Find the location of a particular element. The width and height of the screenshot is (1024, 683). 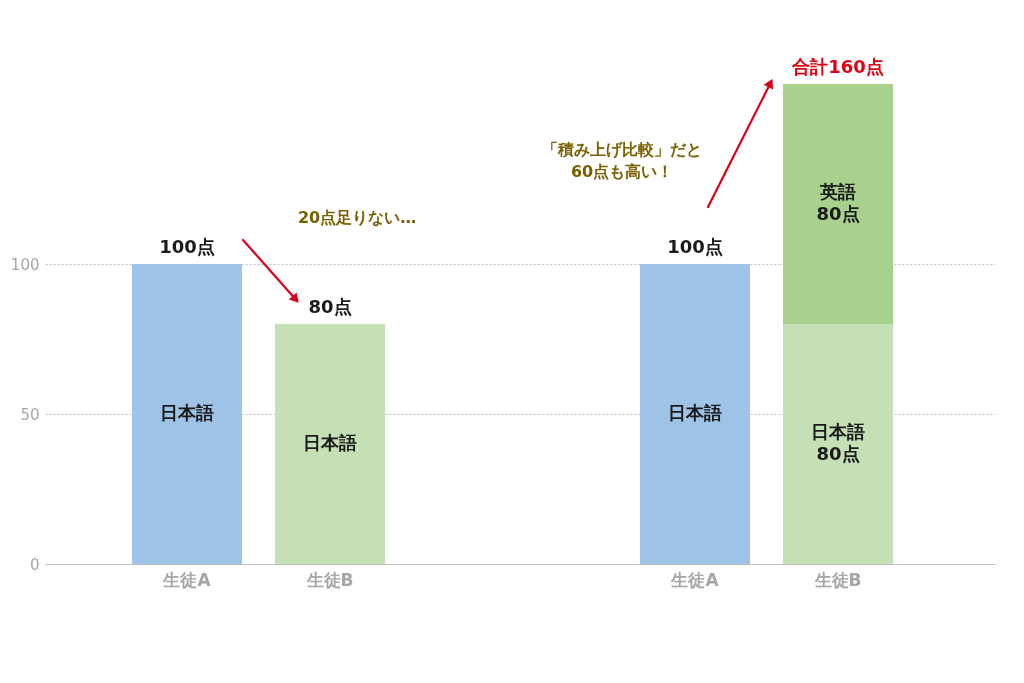

y-tick-label: 50 is located at coordinates (30, 414).